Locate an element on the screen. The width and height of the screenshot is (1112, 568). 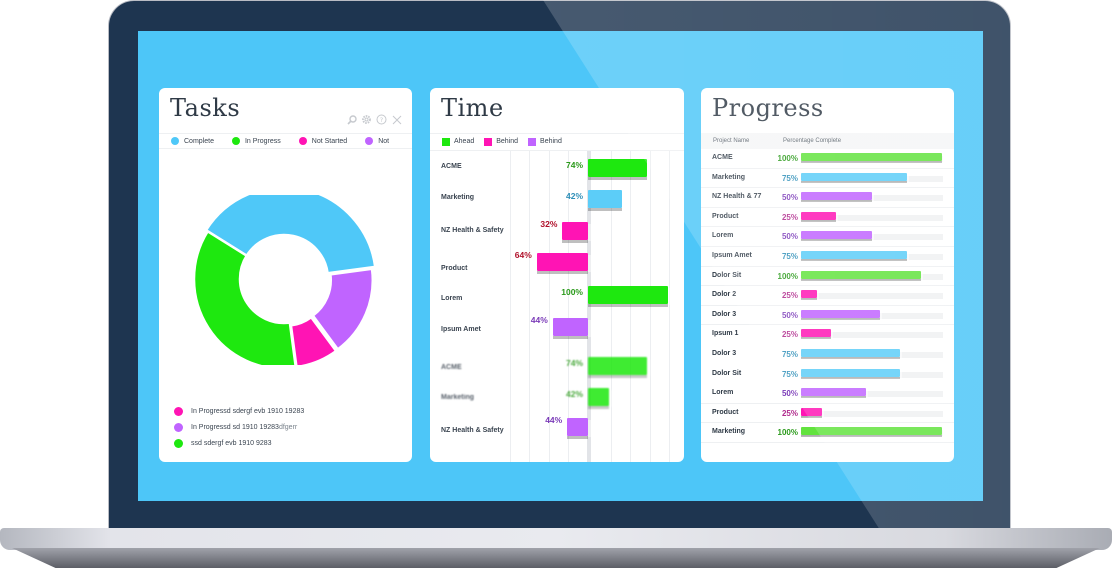
time-bar-value: 74% is located at coordinates (574, 363).